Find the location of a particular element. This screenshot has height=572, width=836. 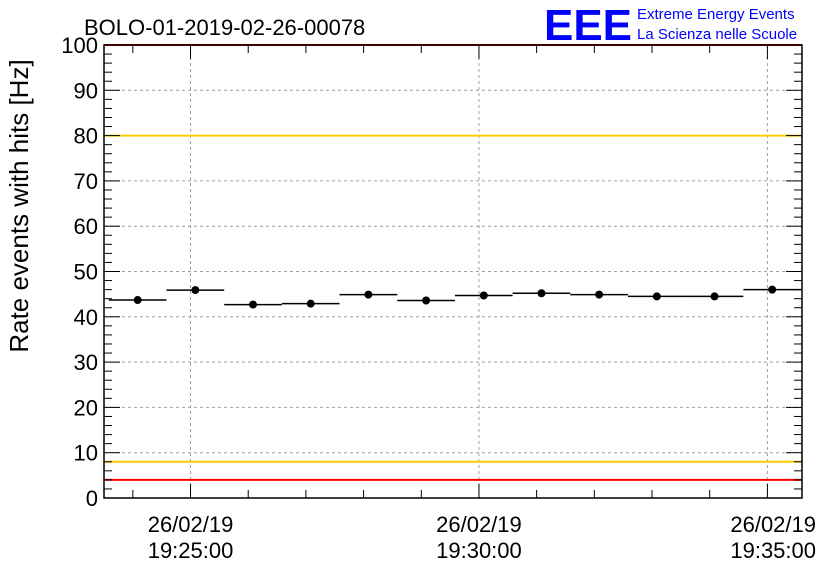

y-tick-labels: 0 10 20 30 40 50 60 70 80 90 100 is located at coordinates (79, 272).